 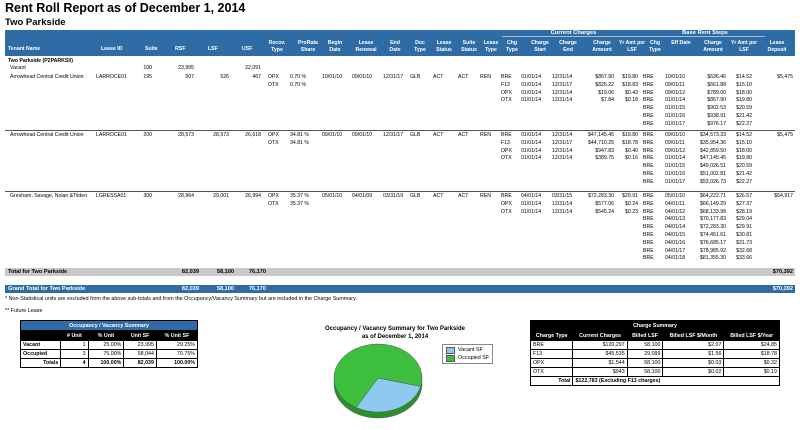 What do you see at coordinates (675, 166) in the screenshot?
I see `step-eff-date: 01/01/15` at bounding box center [675, 166].